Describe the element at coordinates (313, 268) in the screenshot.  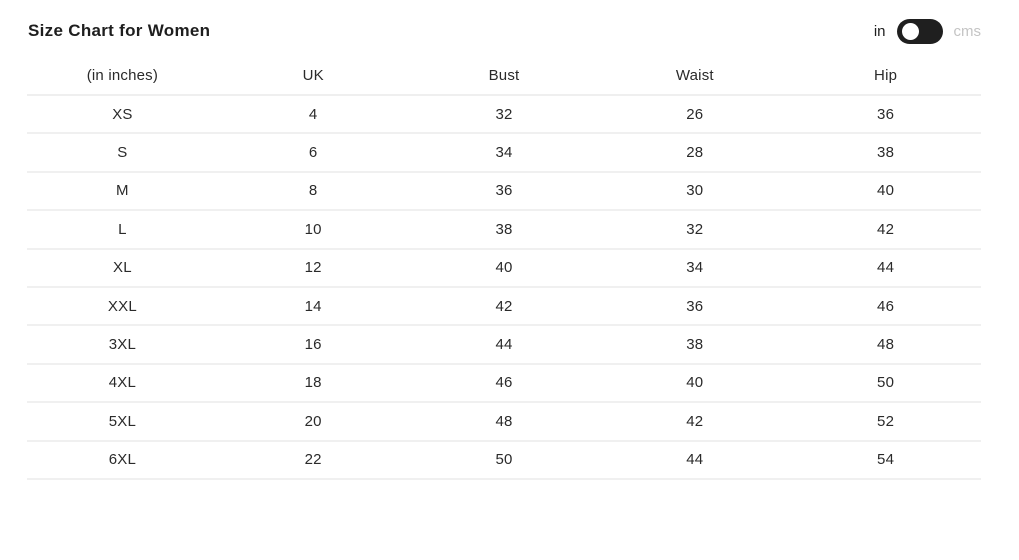
I see `measurement-cell: 12` at that location.